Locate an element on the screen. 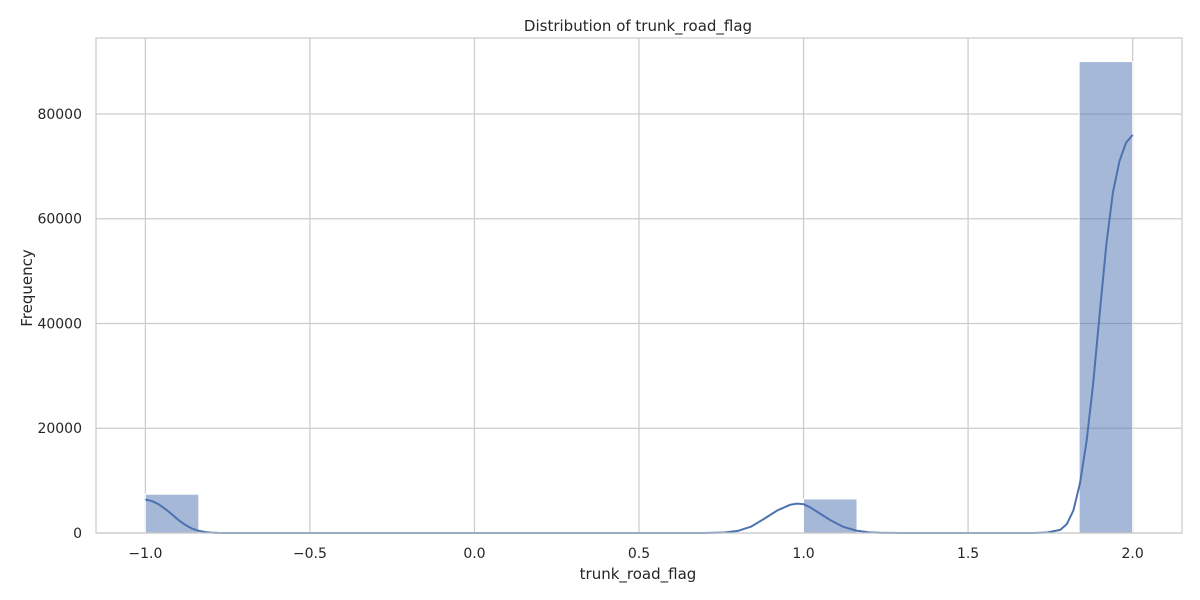 The image size is (1200, 600). y-tick-label: 0 is located at coordinates (77, 534).